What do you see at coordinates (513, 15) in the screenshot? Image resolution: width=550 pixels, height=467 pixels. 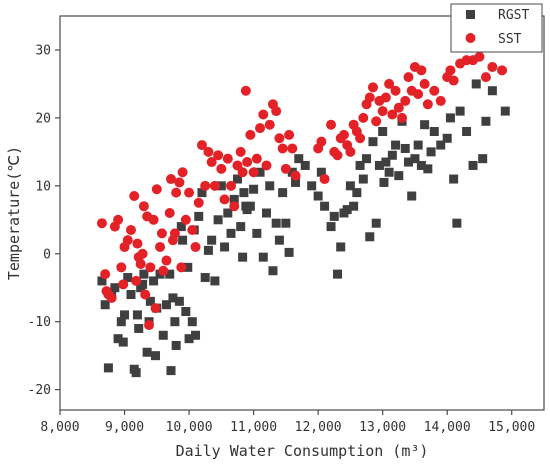 I see `legend-label-rgst: RGST` at bounding box center [513, 15].